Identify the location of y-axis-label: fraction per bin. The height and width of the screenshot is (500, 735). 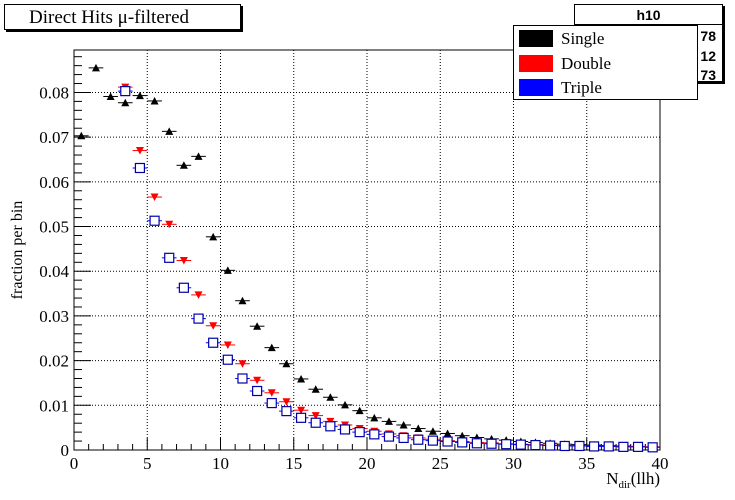
(17, 250).